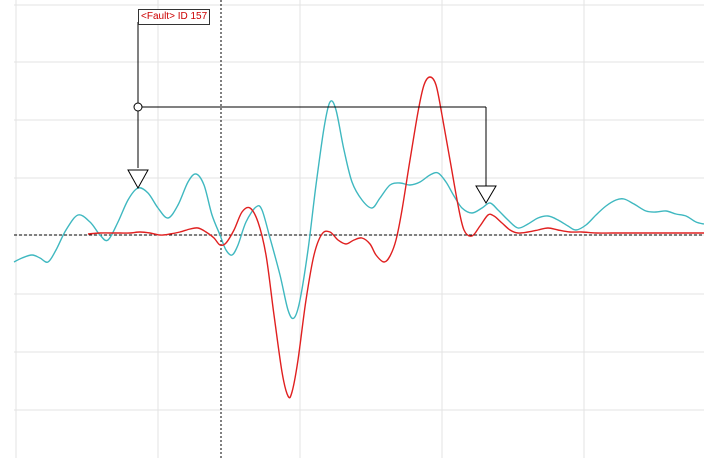 The image size is (704, 458). I want to click on marker-arrow-right-icon, so click(486, 194).